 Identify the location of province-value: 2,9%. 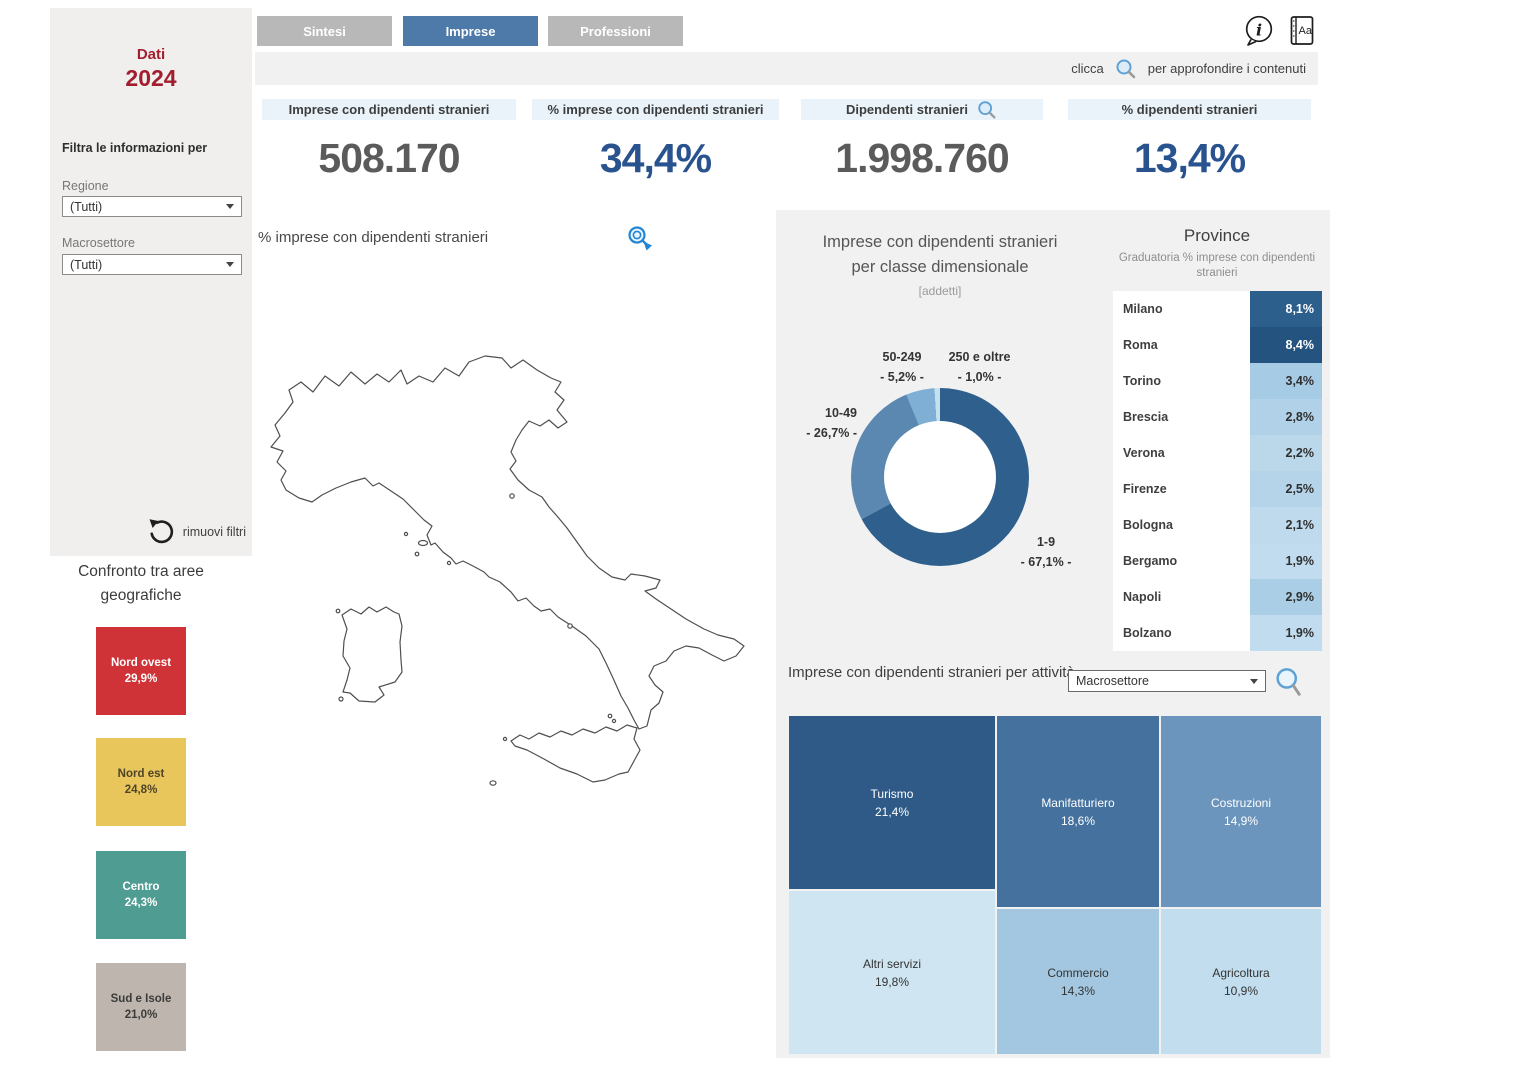
(1286, 597).